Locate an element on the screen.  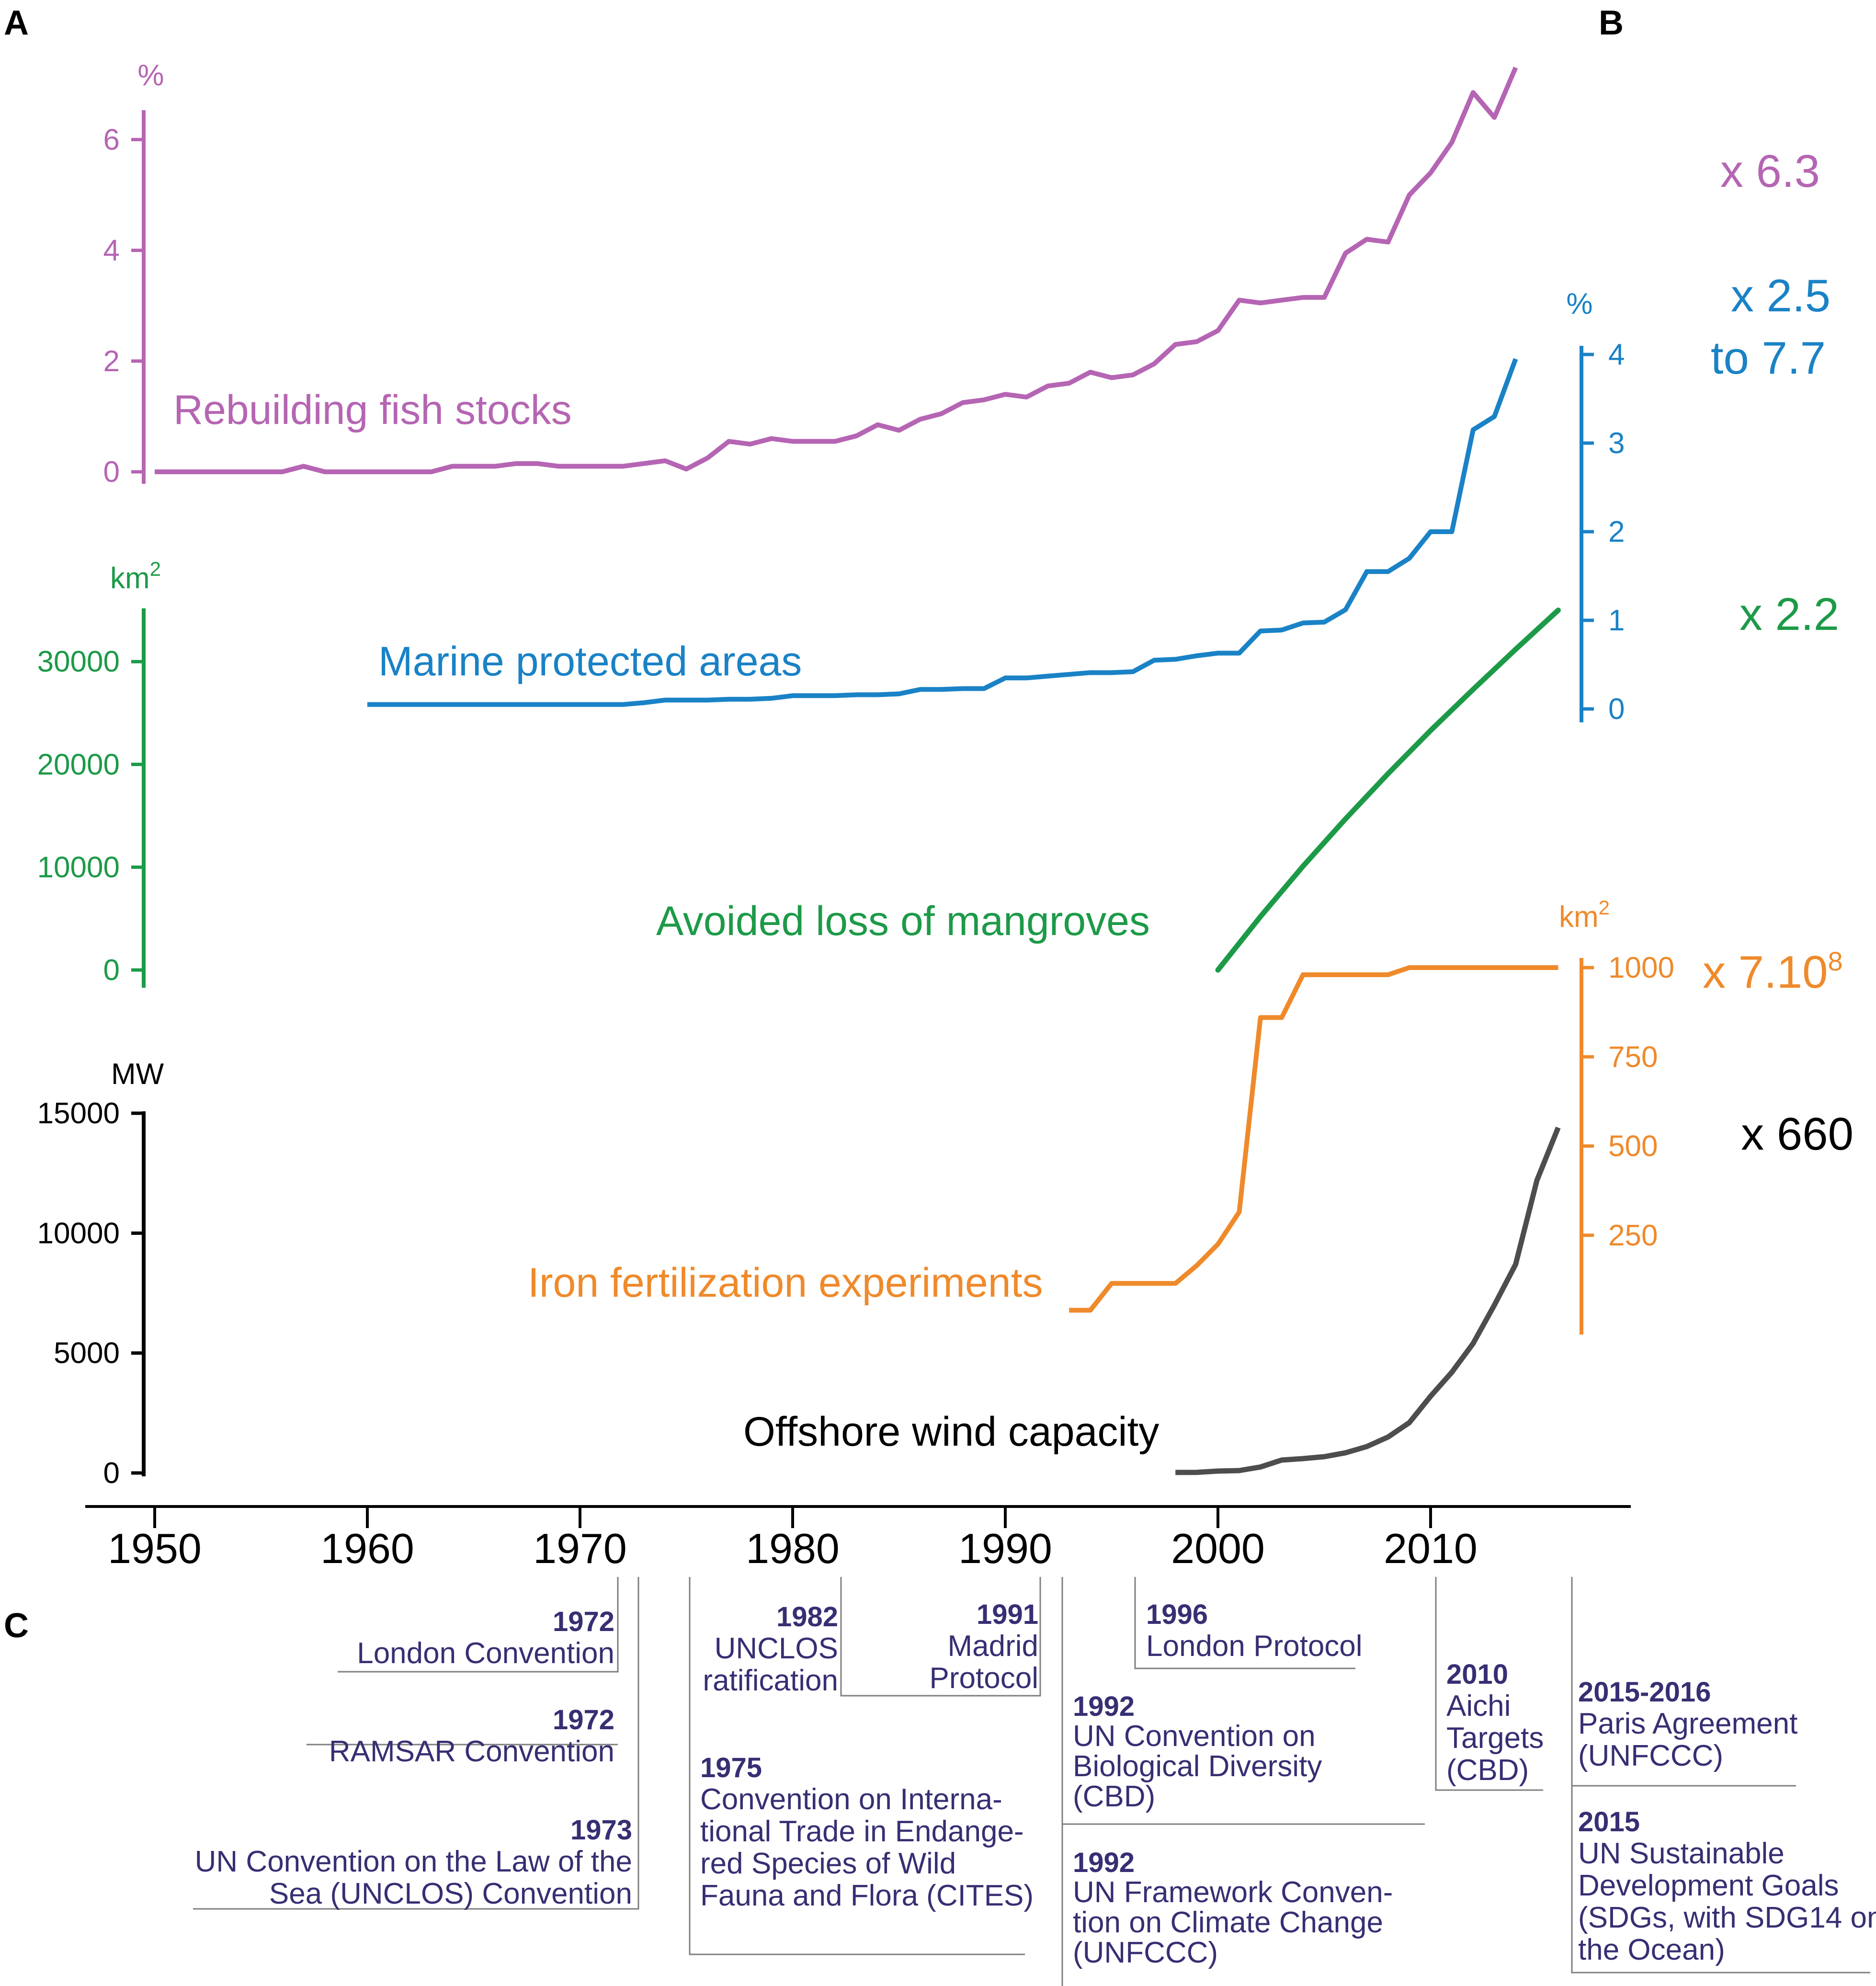
wind-series-label: Offshore wind capacity is located at coordinates (951, 1432).